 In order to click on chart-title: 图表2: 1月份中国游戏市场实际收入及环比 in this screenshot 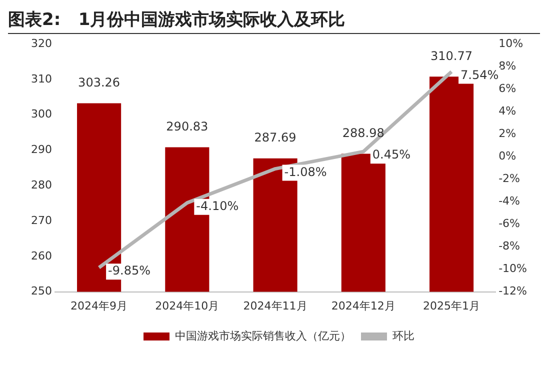, I will do `click(274, 21)`.